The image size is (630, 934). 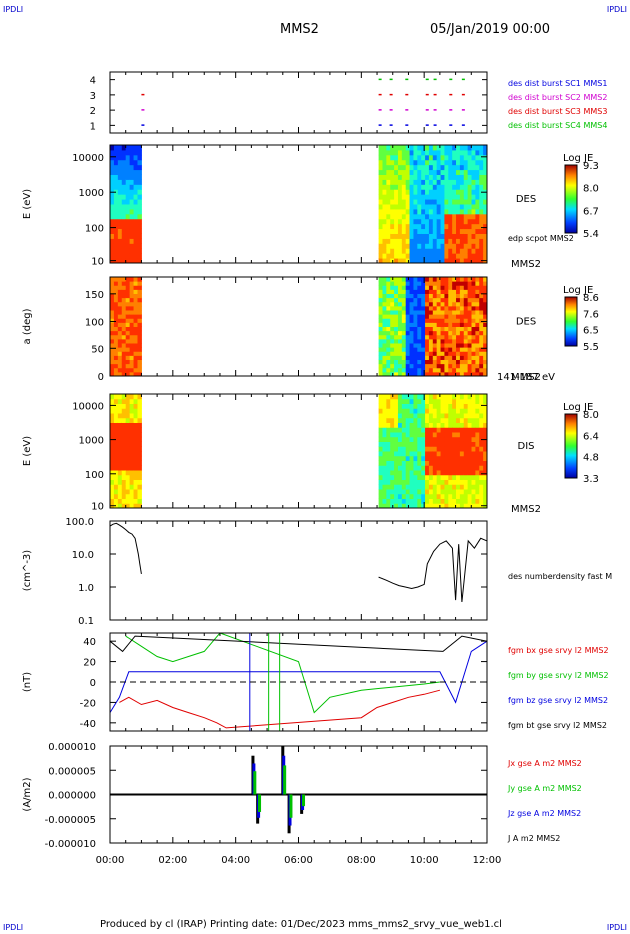 What do you see at coordinates (591, 211) in the screenshot?
I see `des-energy-colorbar-tick: 6.7` at bounding box center [591, 211].